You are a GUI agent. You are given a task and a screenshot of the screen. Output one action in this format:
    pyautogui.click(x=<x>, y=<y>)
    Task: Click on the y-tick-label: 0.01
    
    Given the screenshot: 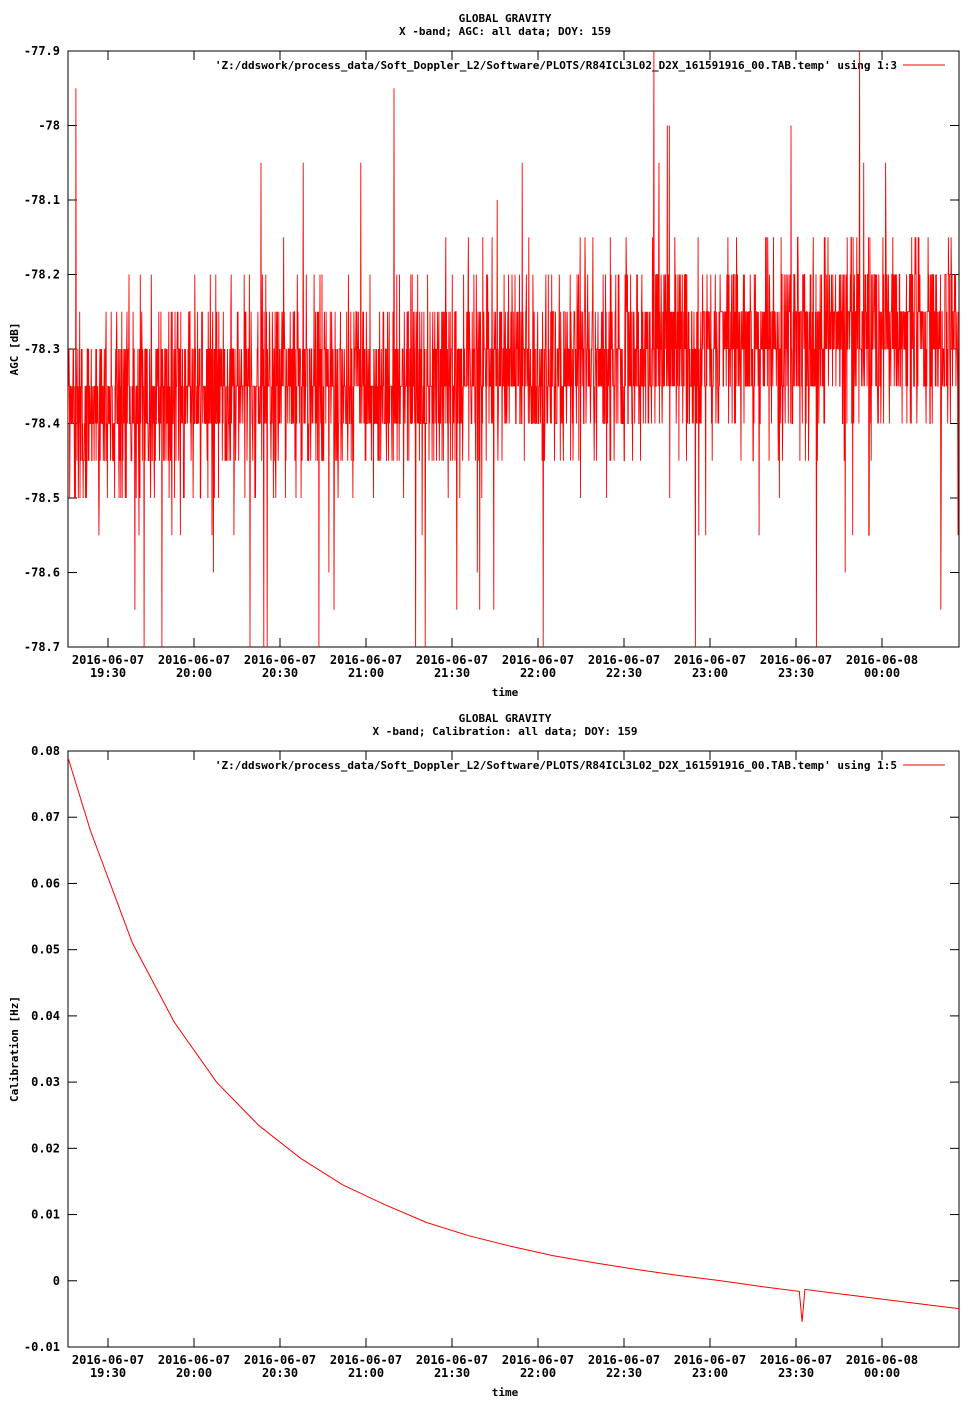 What is the action you would take?
    pyautogui.click(x=45, y=1215)
    